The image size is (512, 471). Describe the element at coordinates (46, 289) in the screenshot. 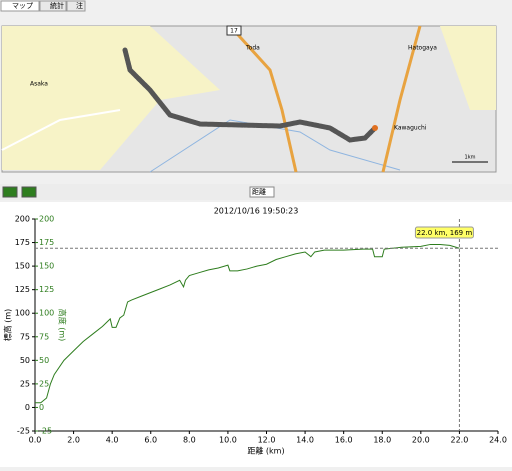

I see `y2-tick-label: 125` at that location.